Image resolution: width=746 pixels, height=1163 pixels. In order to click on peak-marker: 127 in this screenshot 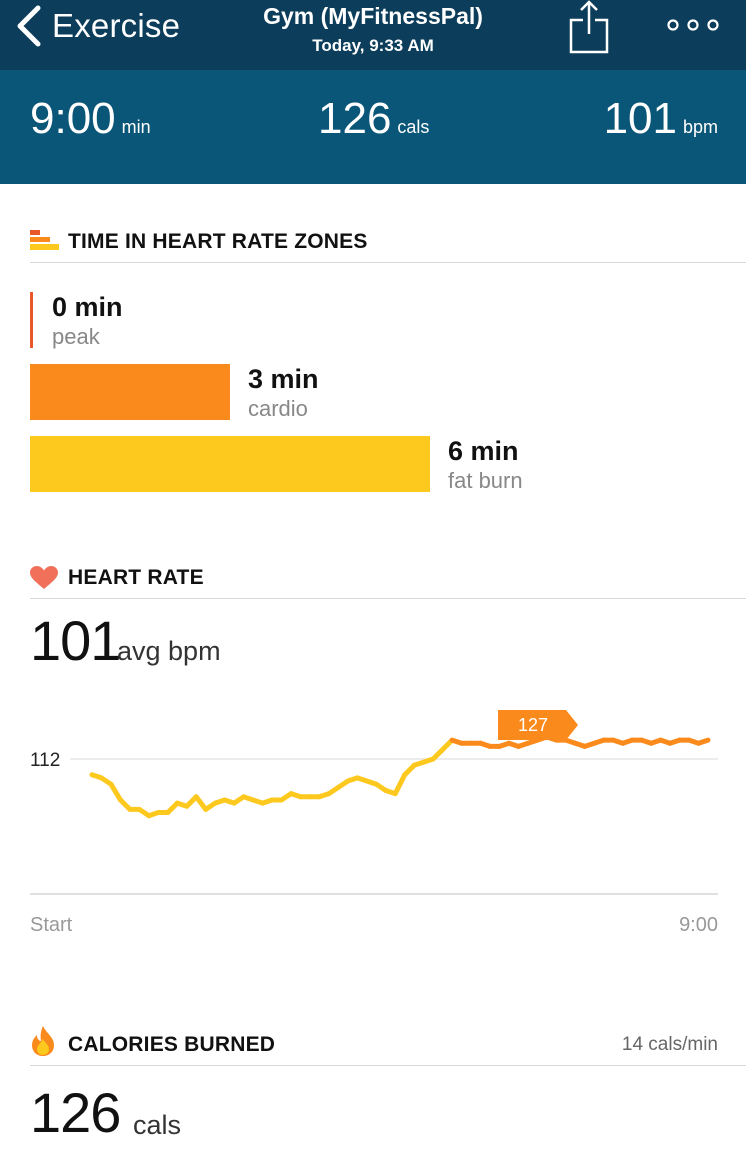, I will do `click(538, 725)`.